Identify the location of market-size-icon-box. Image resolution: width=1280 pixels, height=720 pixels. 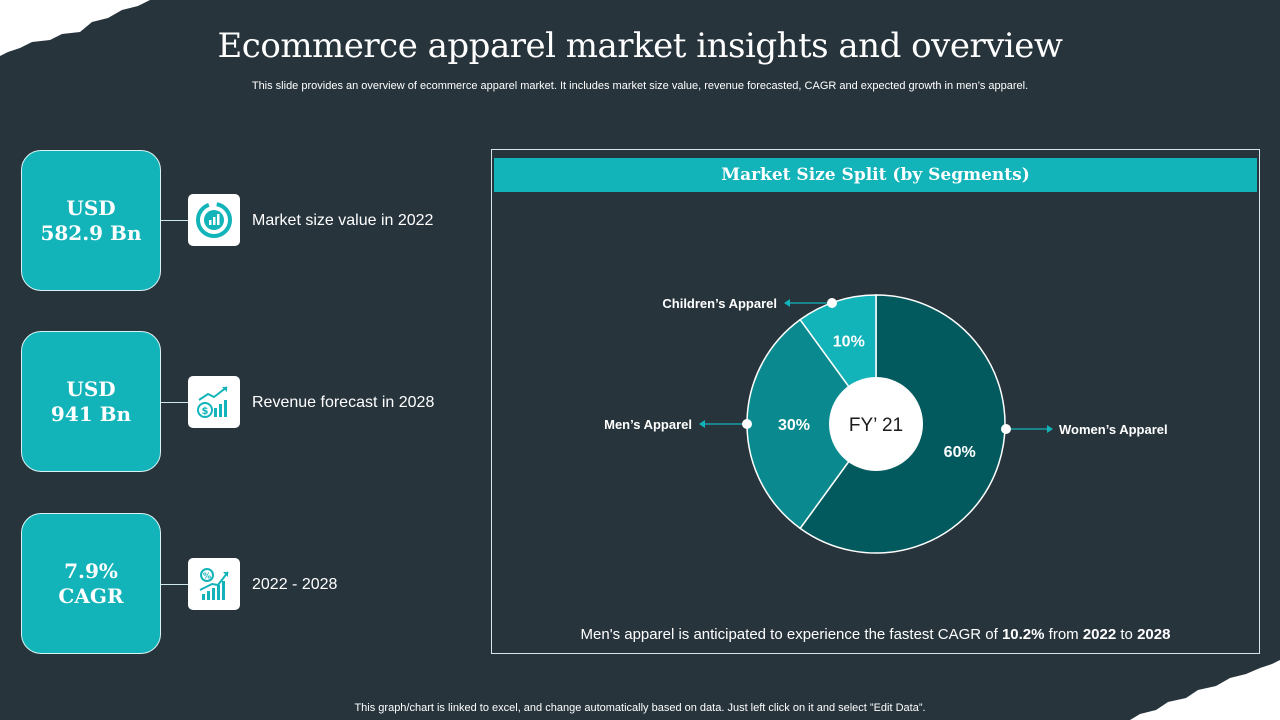
(214, 220).